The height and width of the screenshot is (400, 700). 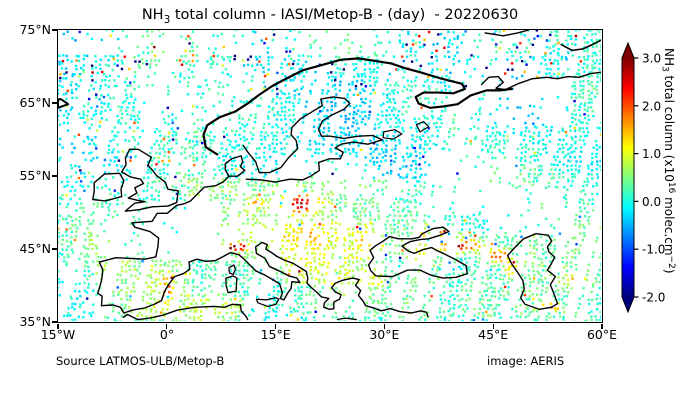 What do you see at coordinates (653, 250) in the screenshot?
I see `colorbar-tick-label: -1.0` at bounding box center [653, 250].